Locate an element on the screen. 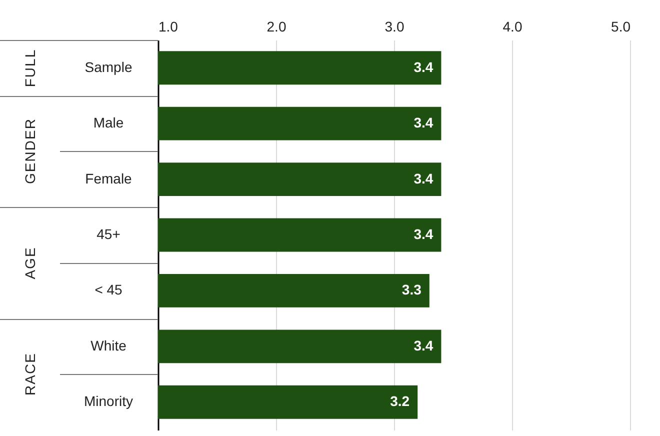 This screenshot has height=436, width=660. y-tick-label: < 45 is located at coordinates (108, 290).